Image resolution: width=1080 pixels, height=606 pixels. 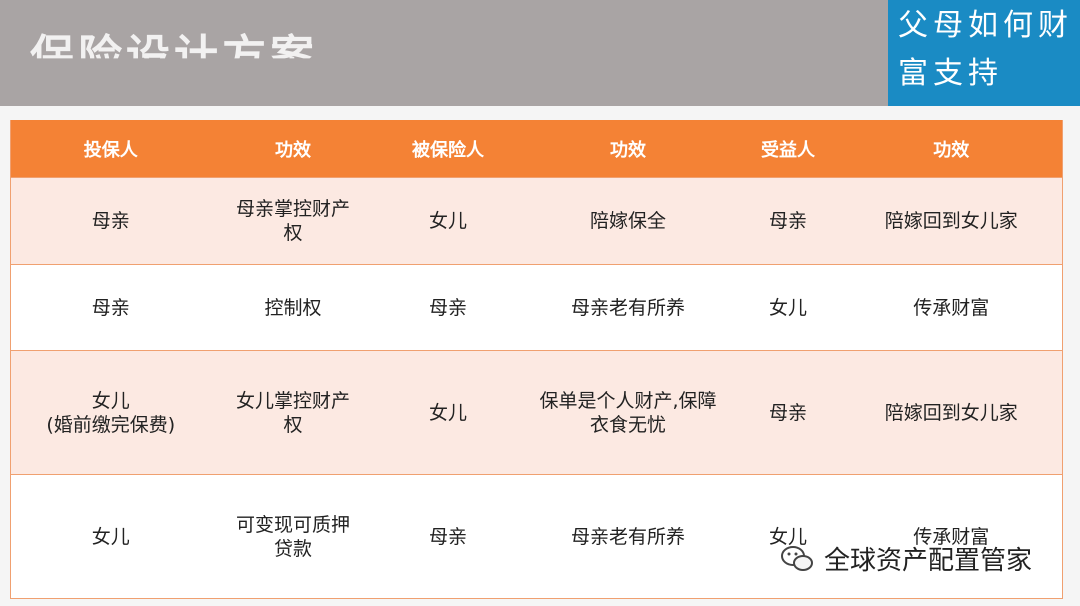 I want to click on column-header: 投保人, so click(x=110, y=149).